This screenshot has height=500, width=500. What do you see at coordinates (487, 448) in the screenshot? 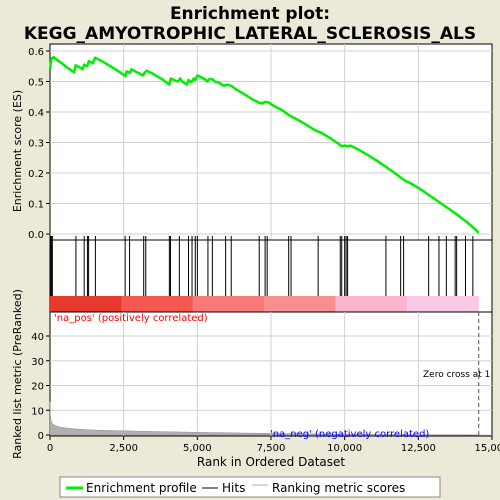
I see `x-tick-label: 15,000` at bounding box center [487, 448].